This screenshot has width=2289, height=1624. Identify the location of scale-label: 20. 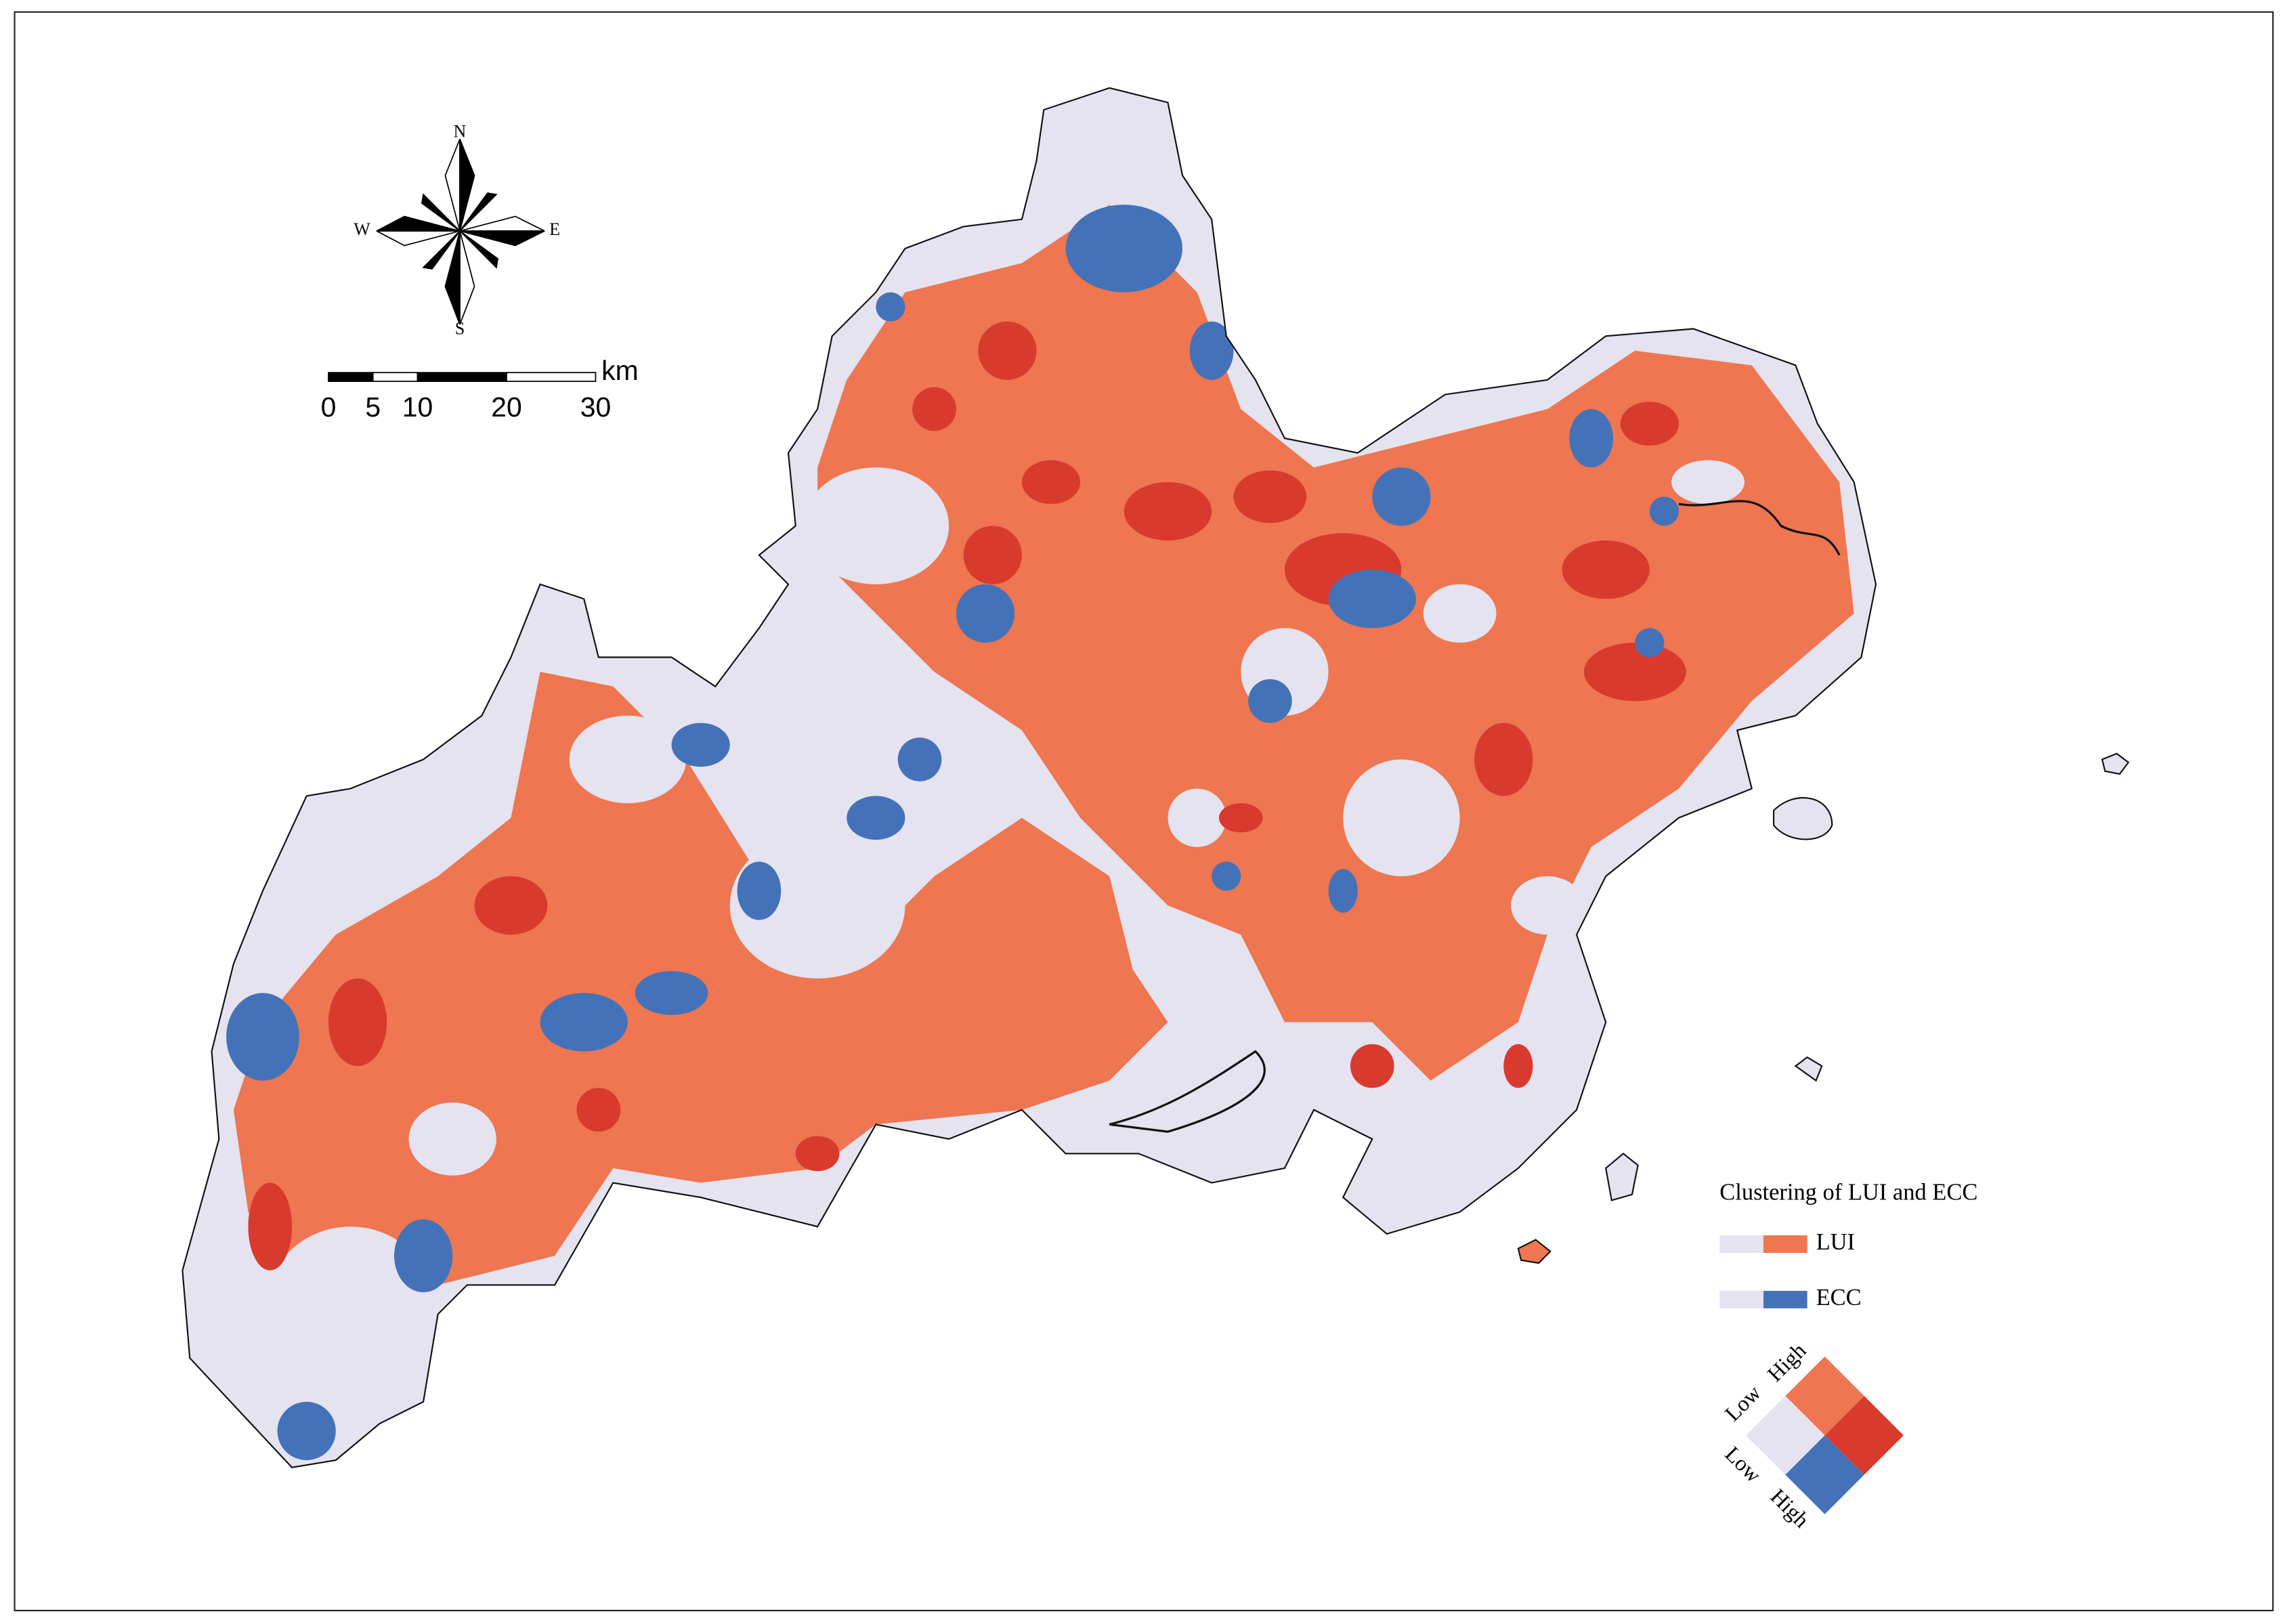
(506, 407).